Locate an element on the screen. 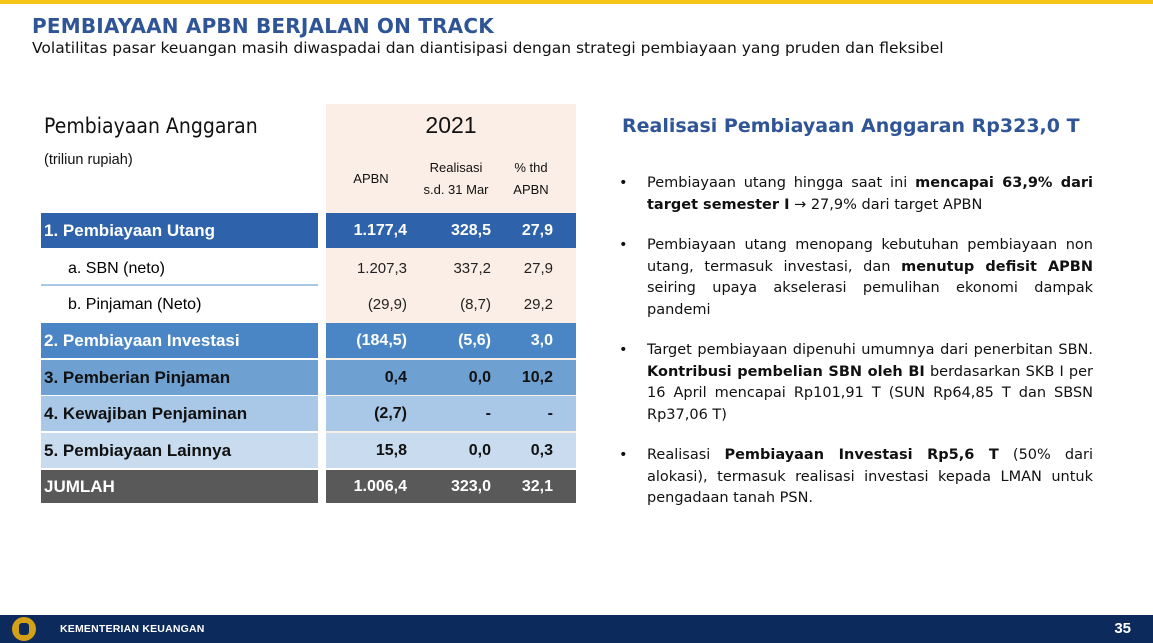 The height and width of the screenshot is (643, 1153). row-pct: 32,1 is located at coordinates (537, 486).